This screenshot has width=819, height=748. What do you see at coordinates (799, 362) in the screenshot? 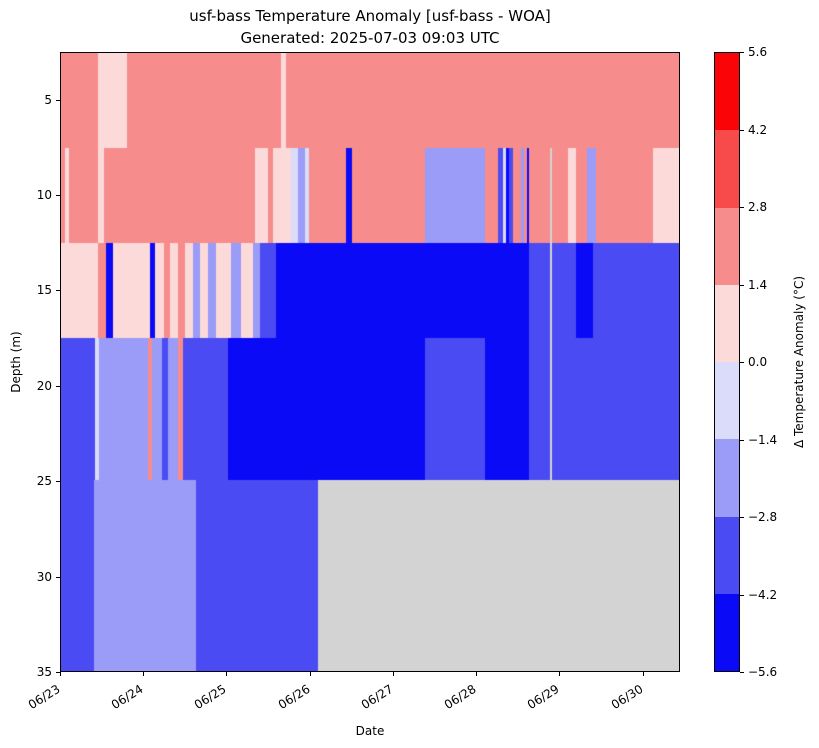
I see `colorbar-label: Δ Temperature Anomaly (°C)` at bounding box center [799, 362].